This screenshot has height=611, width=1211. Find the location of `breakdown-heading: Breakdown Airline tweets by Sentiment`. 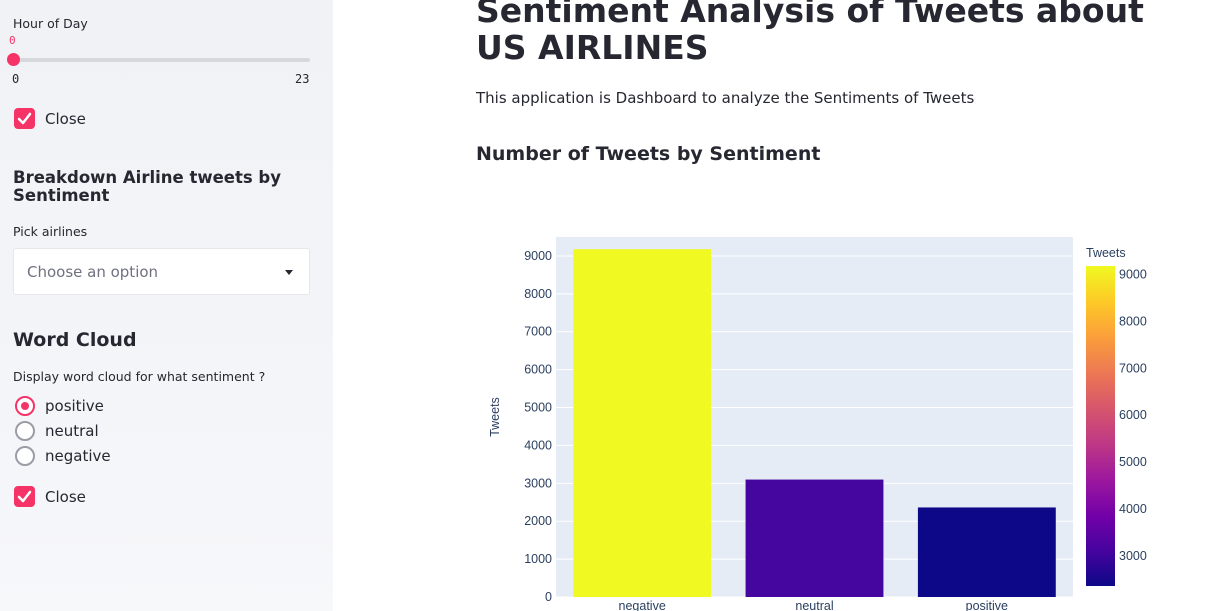

breakdown-heading: Breakdown Airline tweets by Sentiment is located at coordinates (147, 186).